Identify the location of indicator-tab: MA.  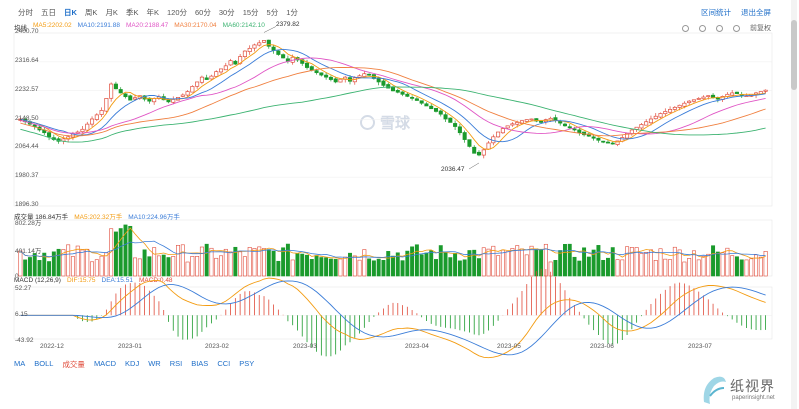
(20, 363).